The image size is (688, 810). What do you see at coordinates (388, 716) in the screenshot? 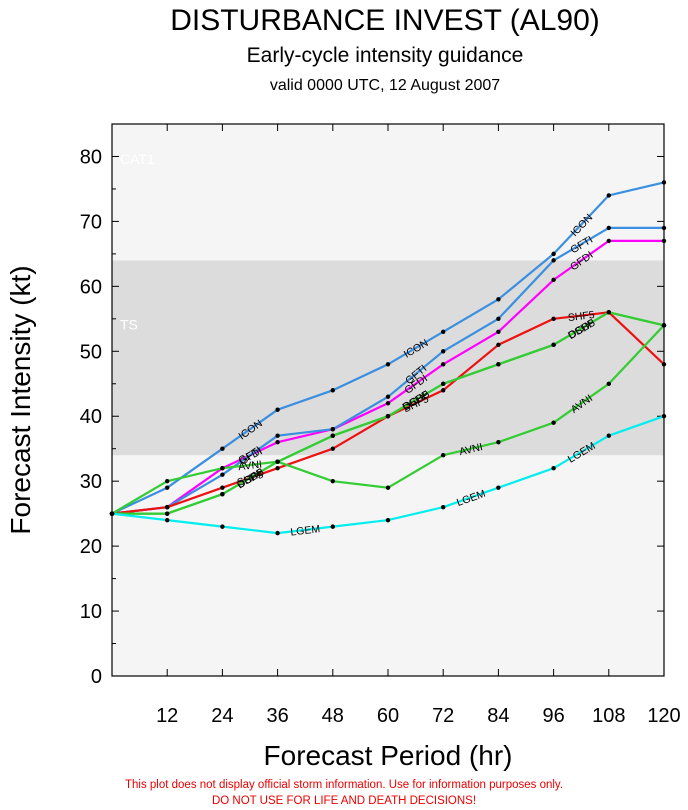
I see `x-tick-label: 60` at bounding box center [388, 716].